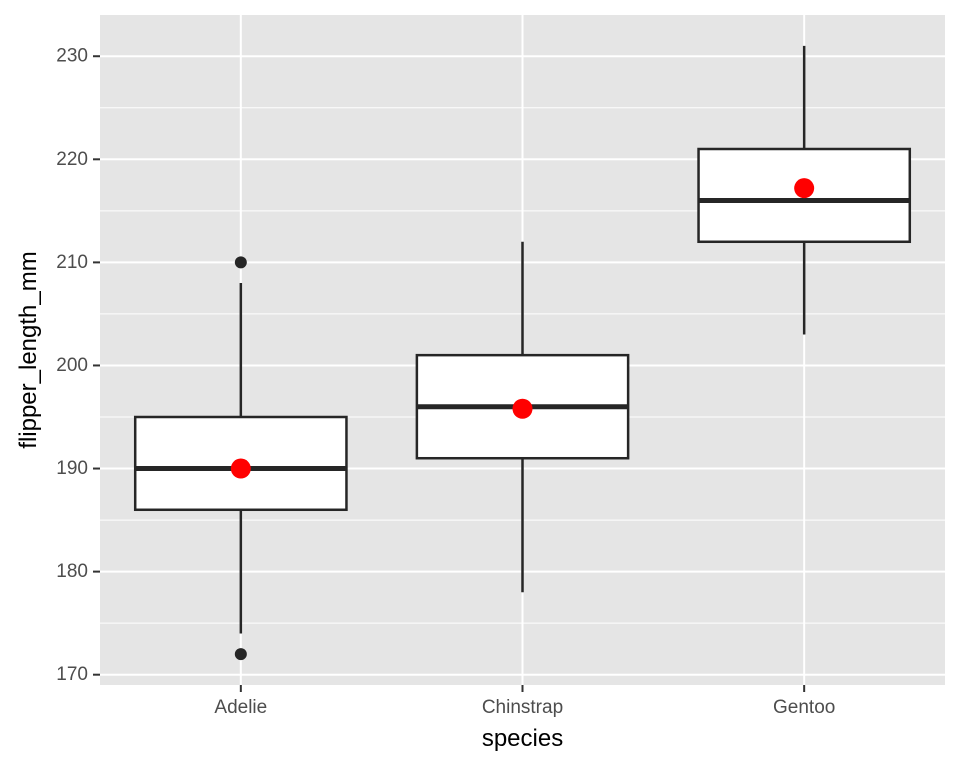 The height and width of the screenshot is (773, 960). Describe the element at coordinates (72, 365) in the screenshot. I see `y-tick-label: 200` at that location.